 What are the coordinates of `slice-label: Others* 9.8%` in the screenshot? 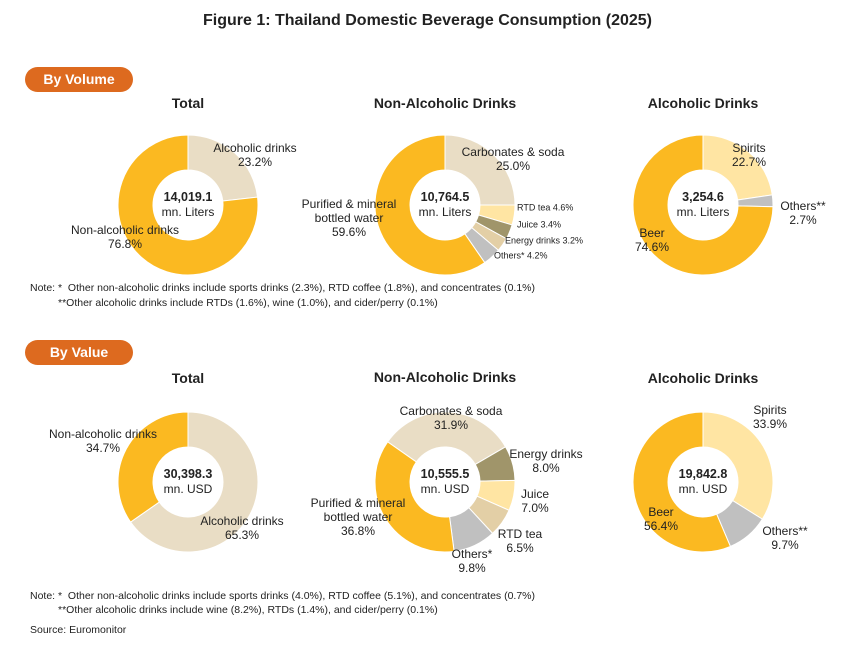 It's located at (472, 561).